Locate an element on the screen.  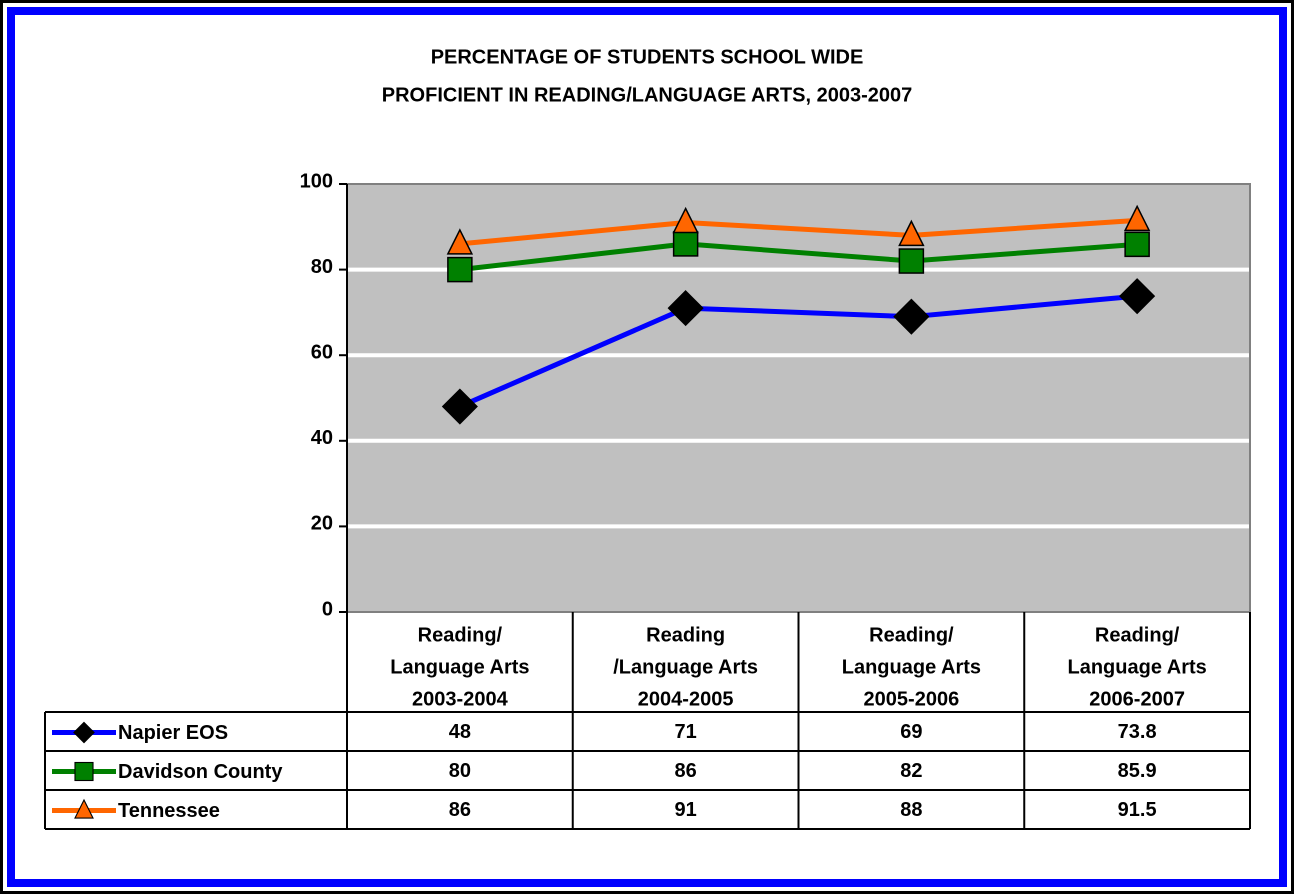
x-tick-label: /Language Arts is located at coordinates (685, 667).